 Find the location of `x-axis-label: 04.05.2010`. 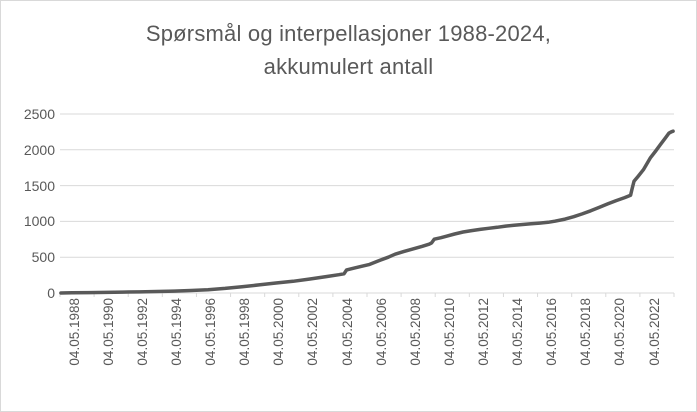

x-axis-label: 04.05.2010 is located at coordinates (449, 332).